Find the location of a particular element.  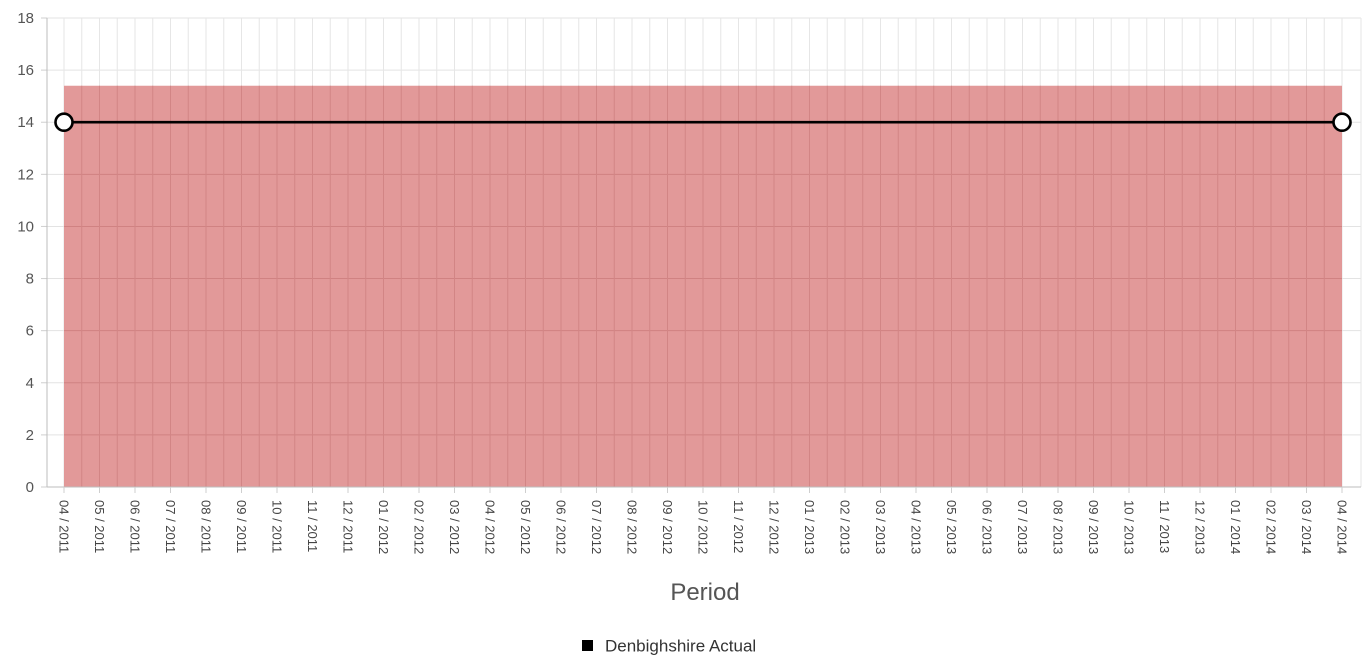

y-tick-label: 0 is located at coordinates (30, 487).